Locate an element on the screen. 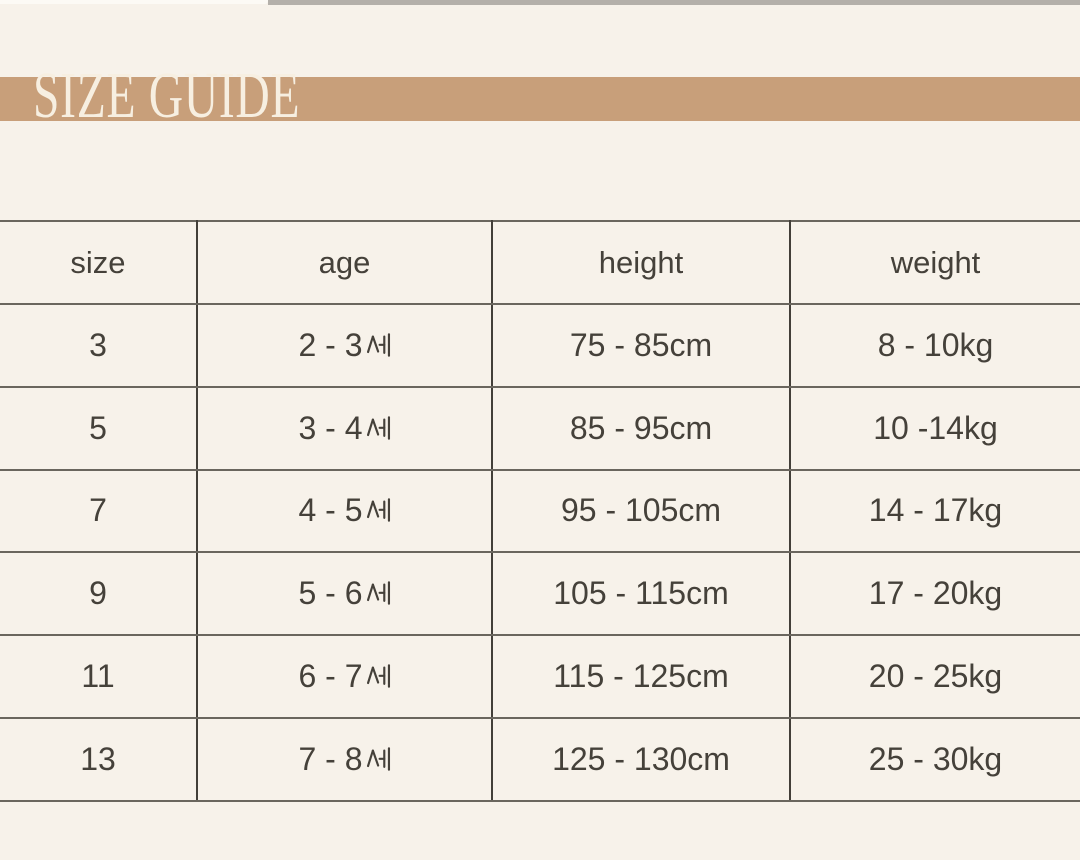 This screenshot has width=1080, height=860. col-header-weight: weight is located at coordinates (934, 262).